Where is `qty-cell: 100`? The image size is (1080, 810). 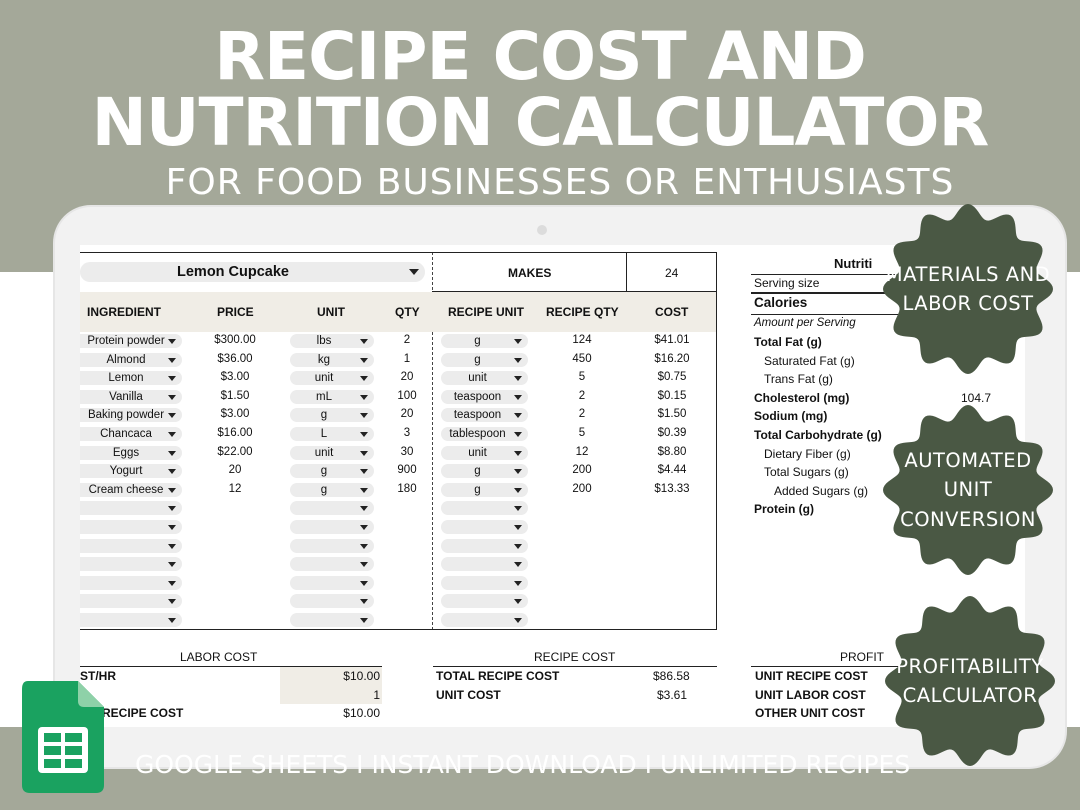
qty-cell: 100 is located at coordinates (407, 395).